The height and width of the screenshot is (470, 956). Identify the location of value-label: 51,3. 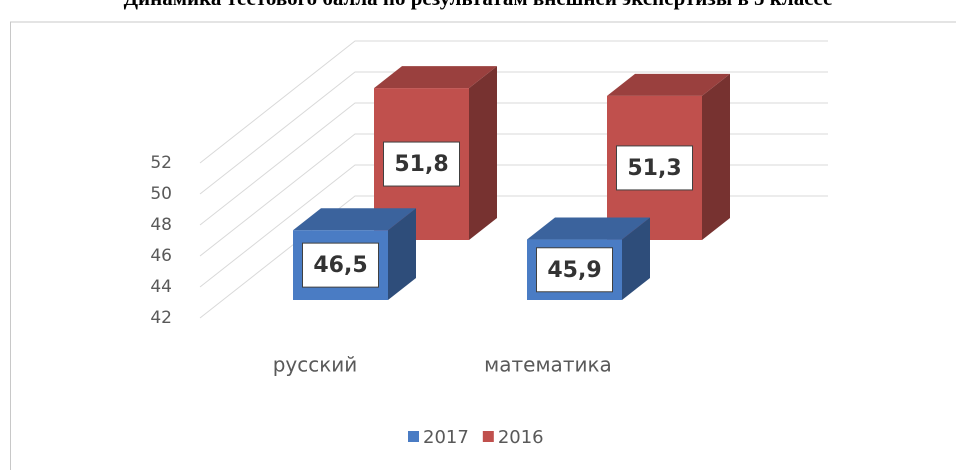
(654, 168).